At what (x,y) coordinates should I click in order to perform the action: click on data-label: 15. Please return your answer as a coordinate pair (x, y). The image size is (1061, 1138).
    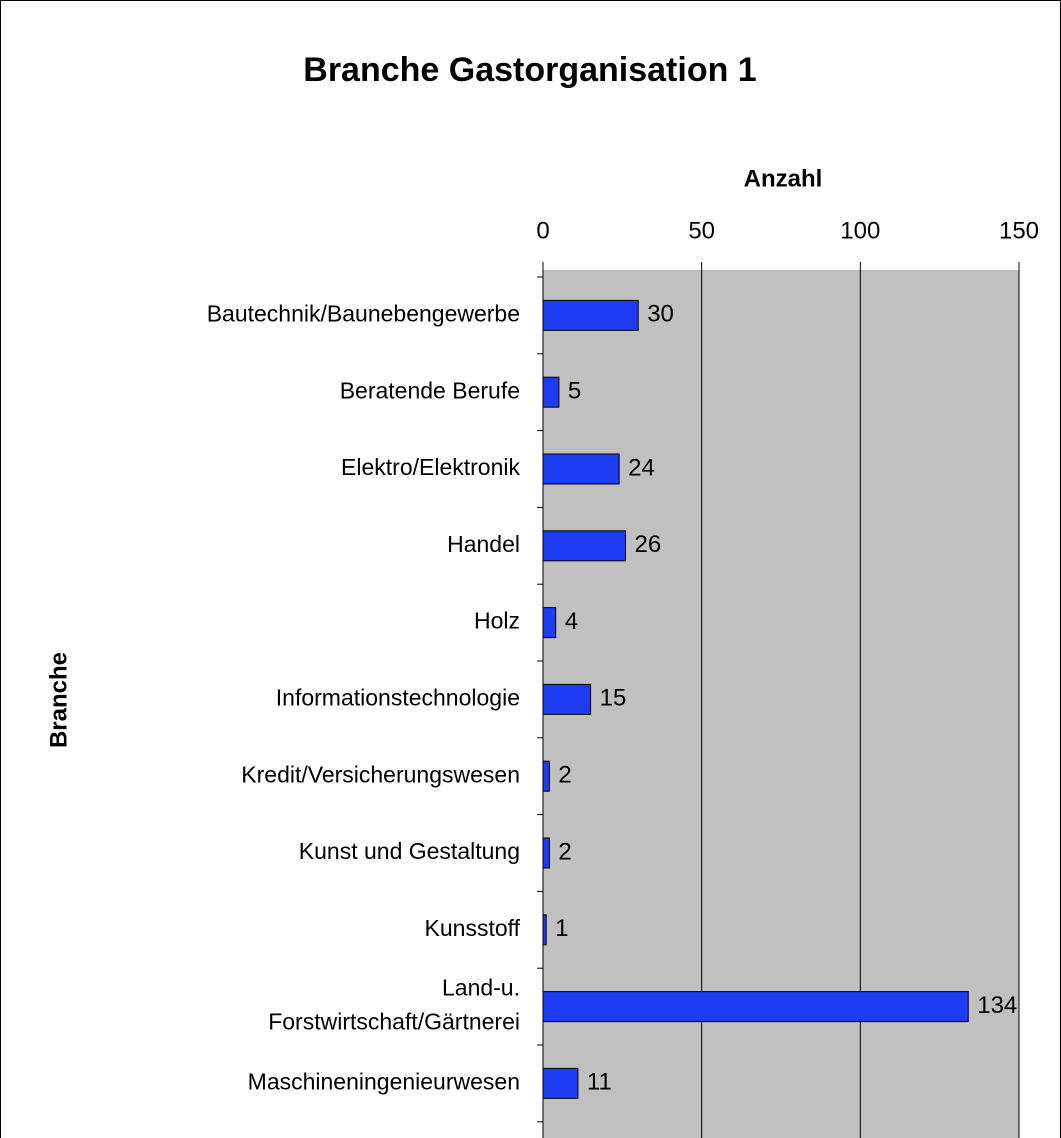
    Looking at the image, I should click on (613, 698).